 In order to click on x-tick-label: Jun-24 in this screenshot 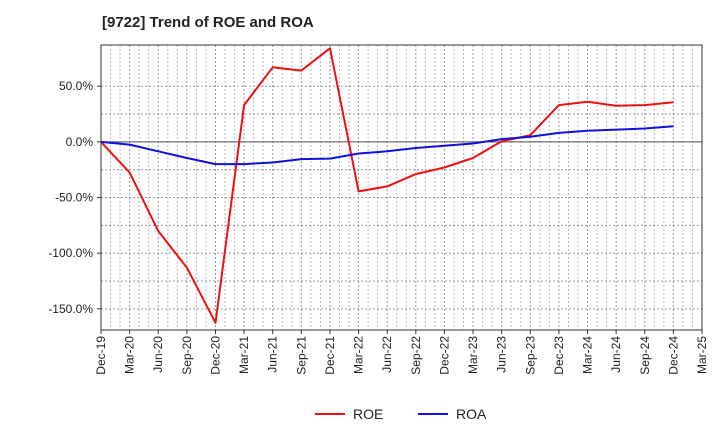, I will do `click(616, 354)`.